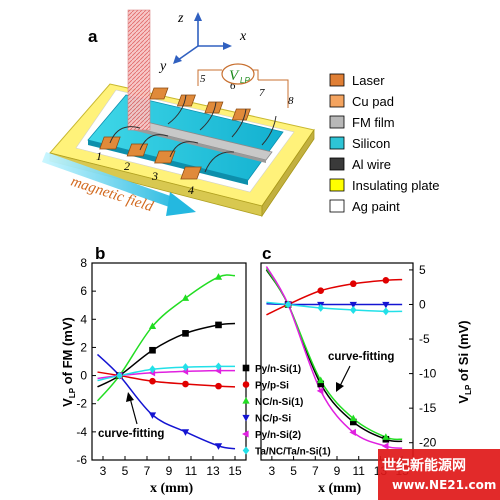 This screenshot has width=500, height=500. I want to click on watermark-line1: 世纪新能源网, so click(424, 465).